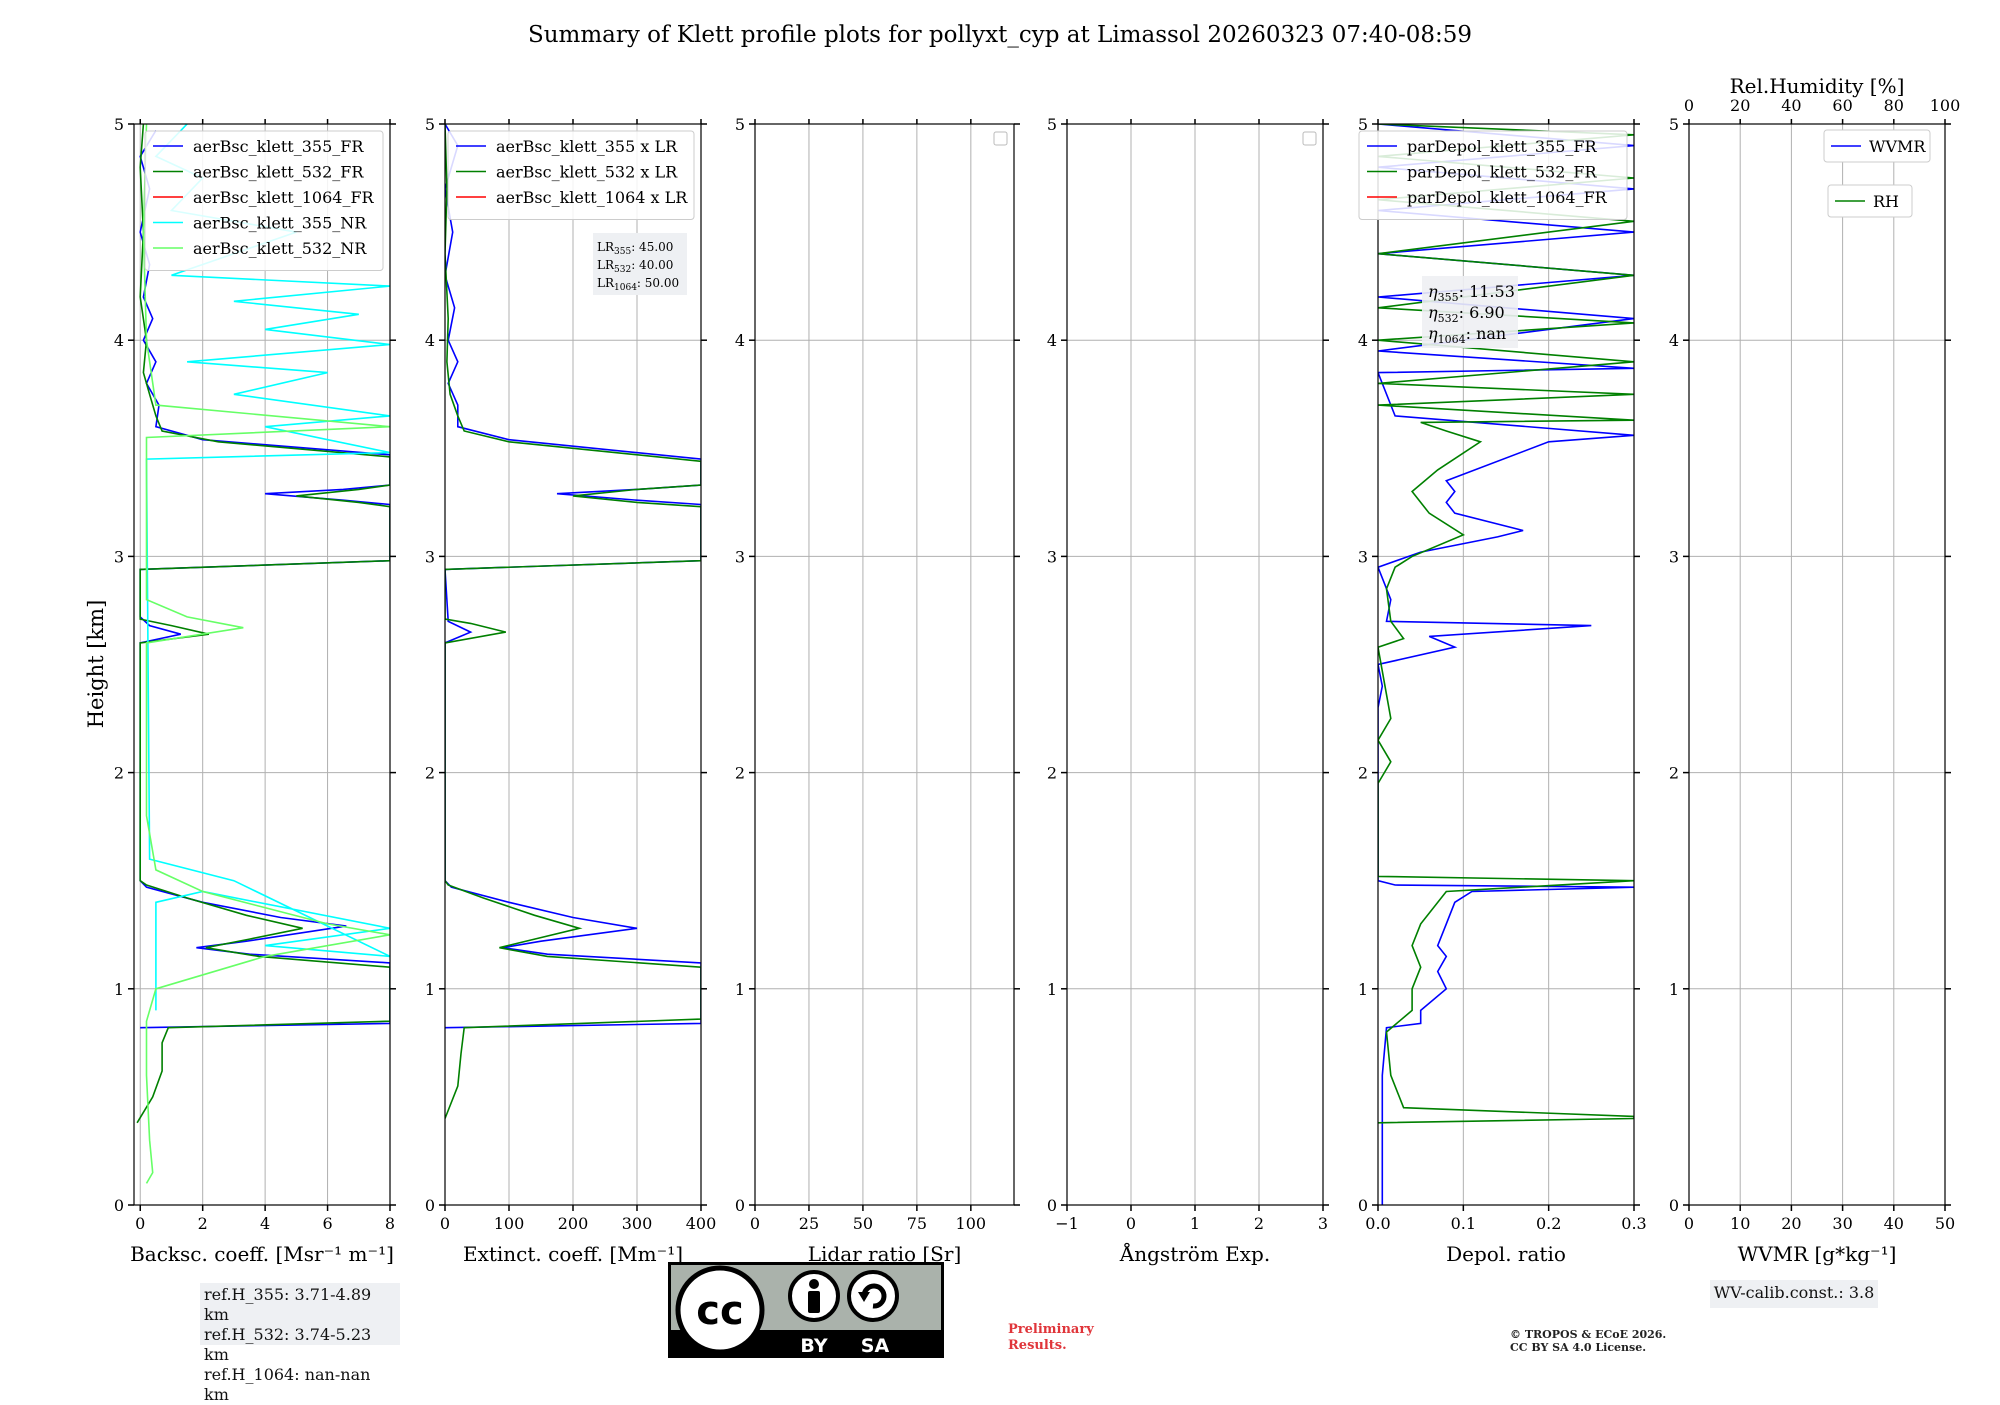 The height and width of the screenshot is (1405, 2000). Describe the element at coordinates (637, 1223) in the screenshot. I see `x-tick-label: 300` at that location.